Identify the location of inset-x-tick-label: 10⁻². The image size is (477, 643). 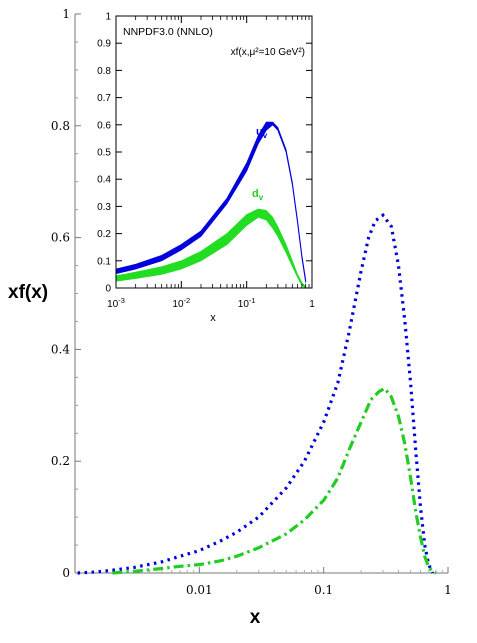
(181, 303).